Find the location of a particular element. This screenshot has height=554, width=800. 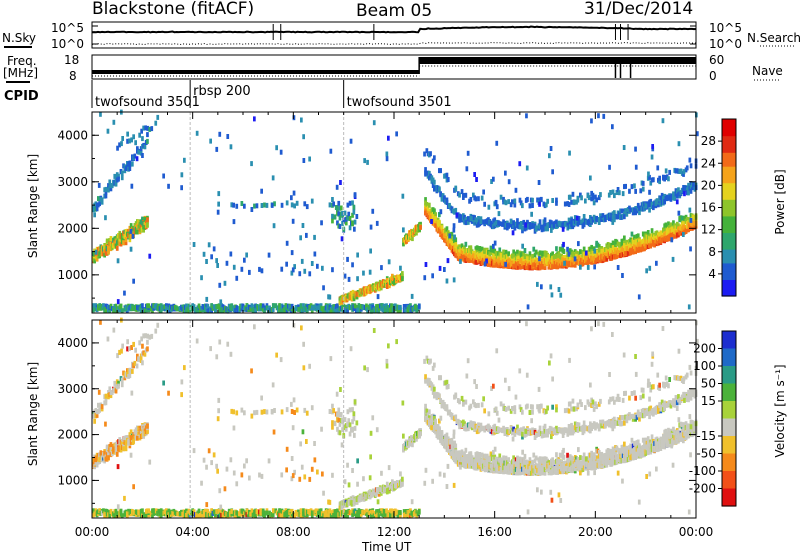

freq-right-bottom: 0 is located at coordinates (713, 76).